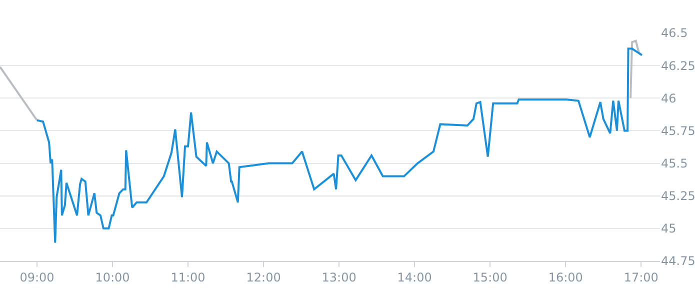  I want to click on x-tick-label: 09:00, so click(37, 277).